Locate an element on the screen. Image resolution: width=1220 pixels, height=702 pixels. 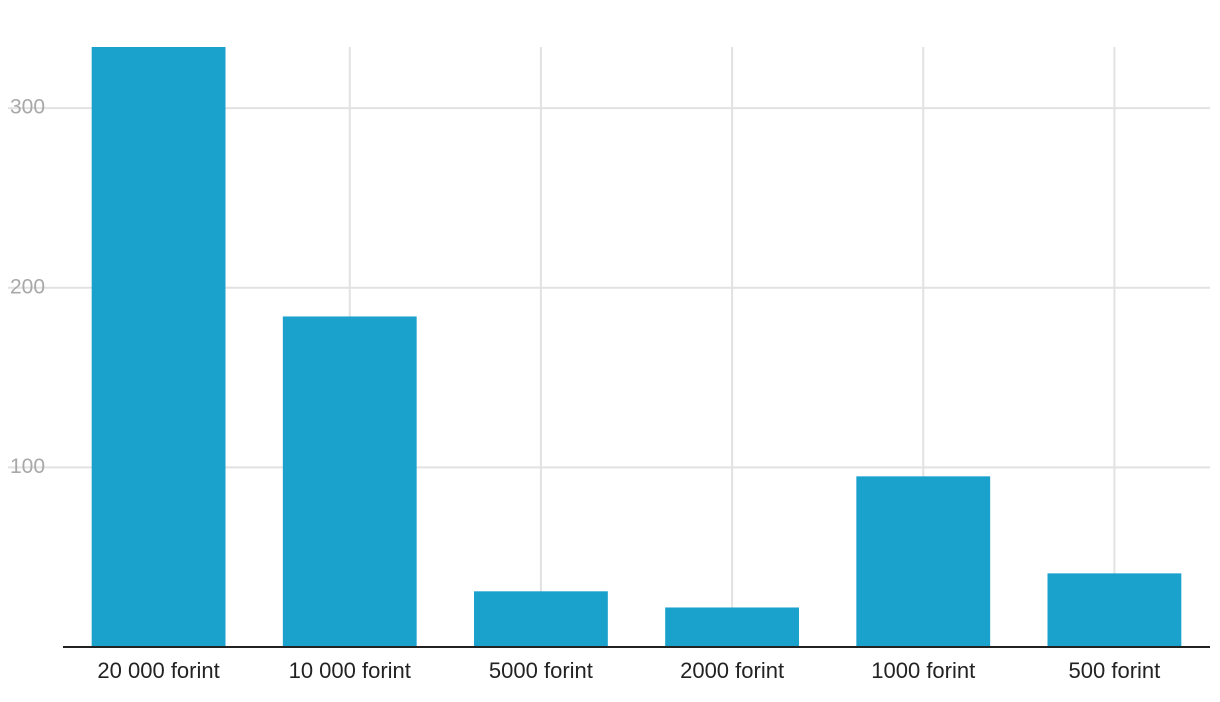
y-tick-label: 100 is located at coordinates (27, 466).